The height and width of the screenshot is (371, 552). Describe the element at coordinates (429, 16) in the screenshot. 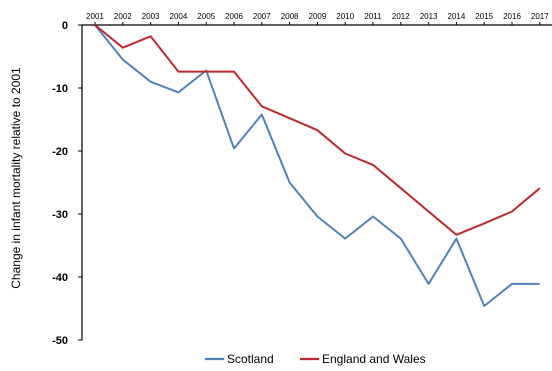

I see `x-tick-label: 2013` at that location.